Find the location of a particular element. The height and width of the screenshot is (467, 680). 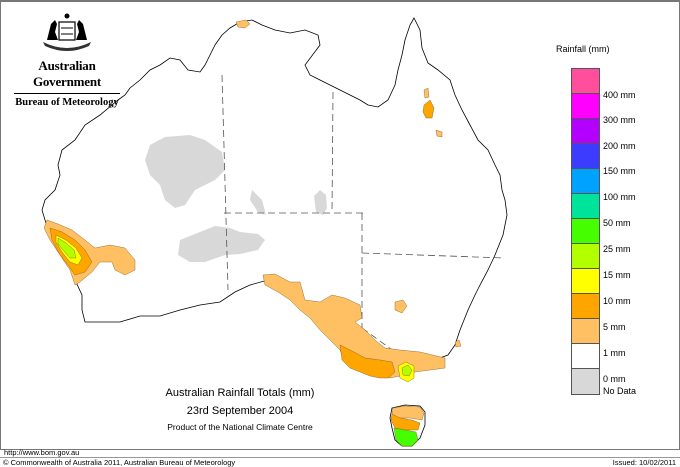

legend-color-bar is located at coordinates (585, 231).